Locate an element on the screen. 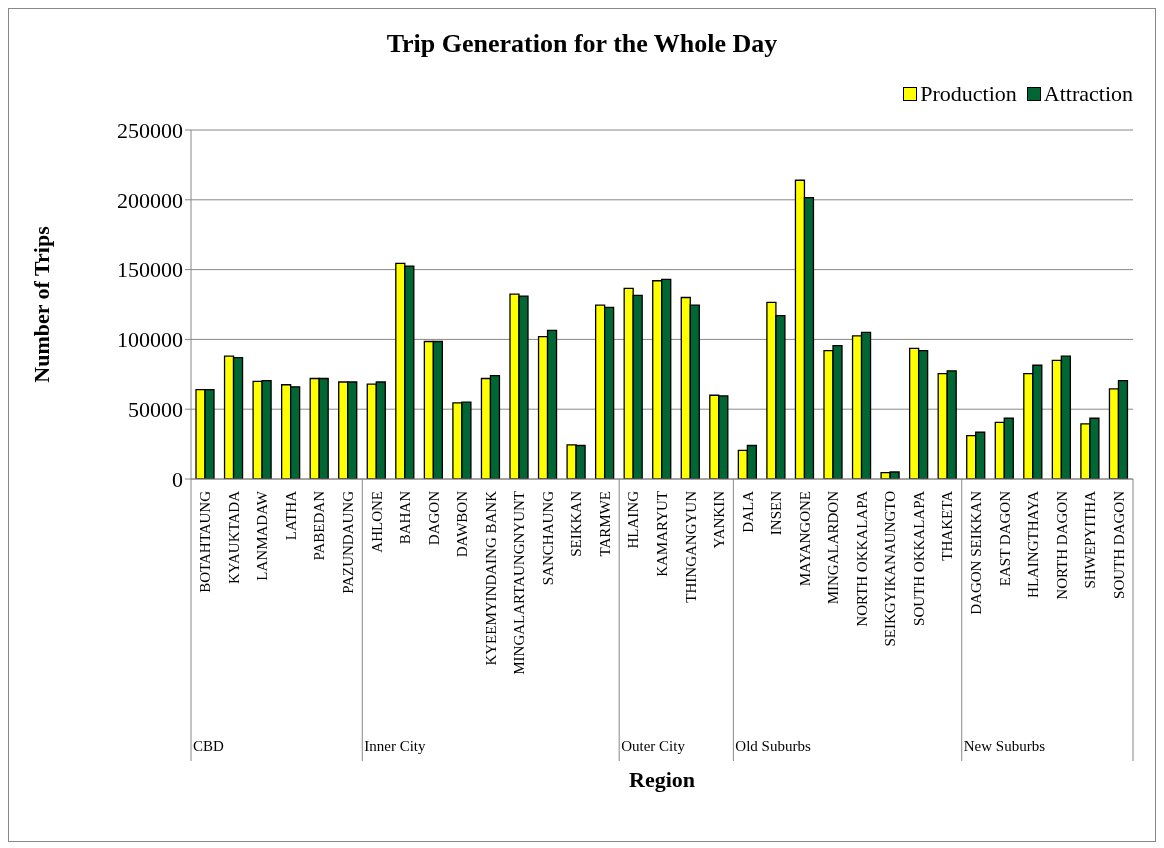 The height and width of the screenshot is (848, 1164). x-tick-label: DALA is located at coordinates (747, 511).